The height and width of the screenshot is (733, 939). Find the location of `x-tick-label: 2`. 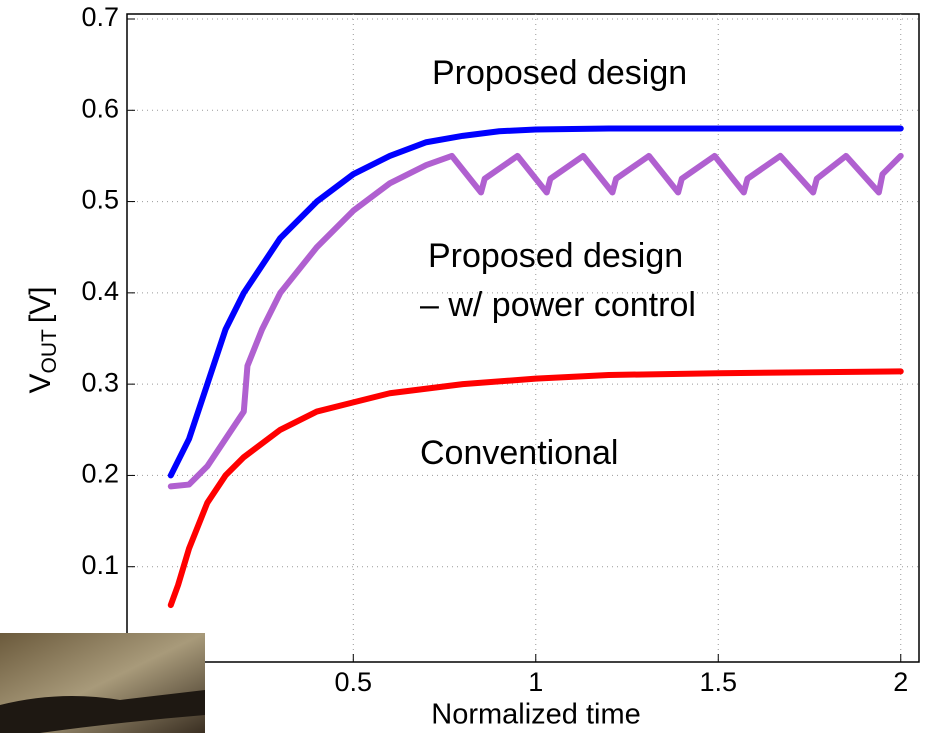

x-tick-label: 2 is located at coordinates (900, 682).